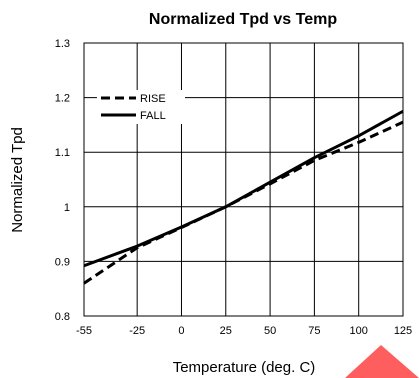 The height and width of the screenshot is (378, 419). I want to click on chart-title: Normalized Tpd vs Temp, so click(243, 19).